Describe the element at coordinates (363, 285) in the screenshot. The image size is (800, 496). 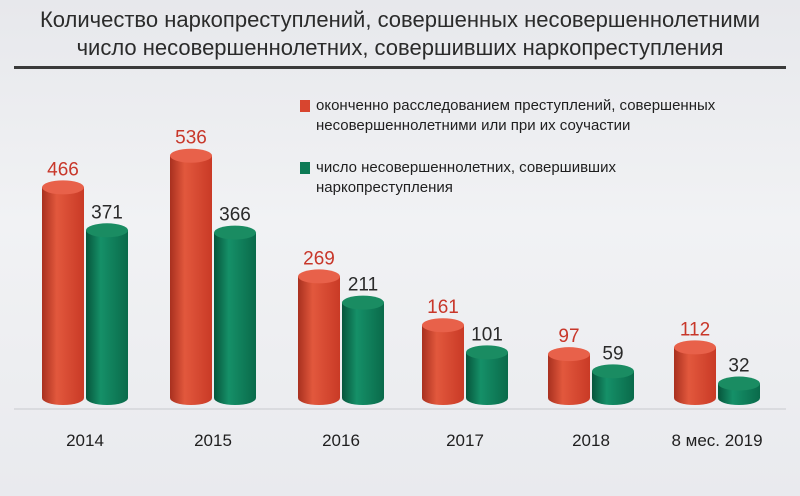
I see `value-label-green-2: 211` at that location.